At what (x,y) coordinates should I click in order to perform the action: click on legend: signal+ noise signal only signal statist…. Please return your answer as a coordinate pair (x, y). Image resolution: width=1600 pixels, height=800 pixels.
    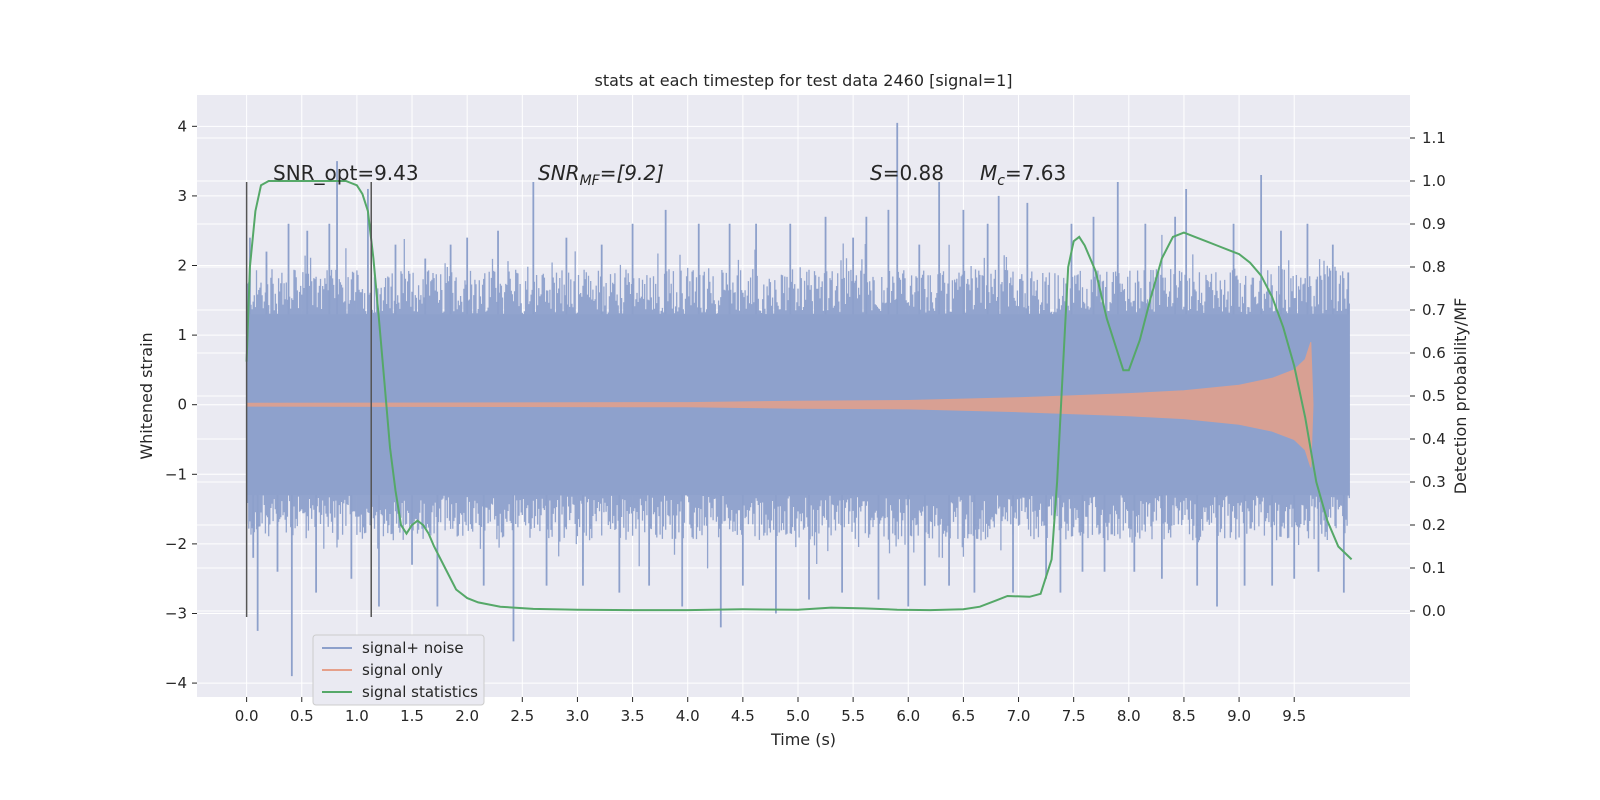
    Looking at the image, I should click on (398, 670).